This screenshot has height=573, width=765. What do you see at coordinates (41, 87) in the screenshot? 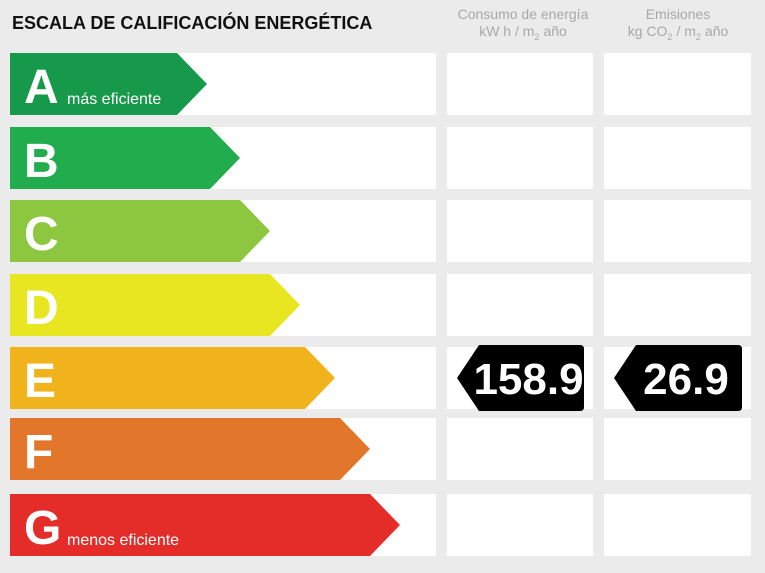
I see `rating-letter: A` at bounding box center [41, 87].